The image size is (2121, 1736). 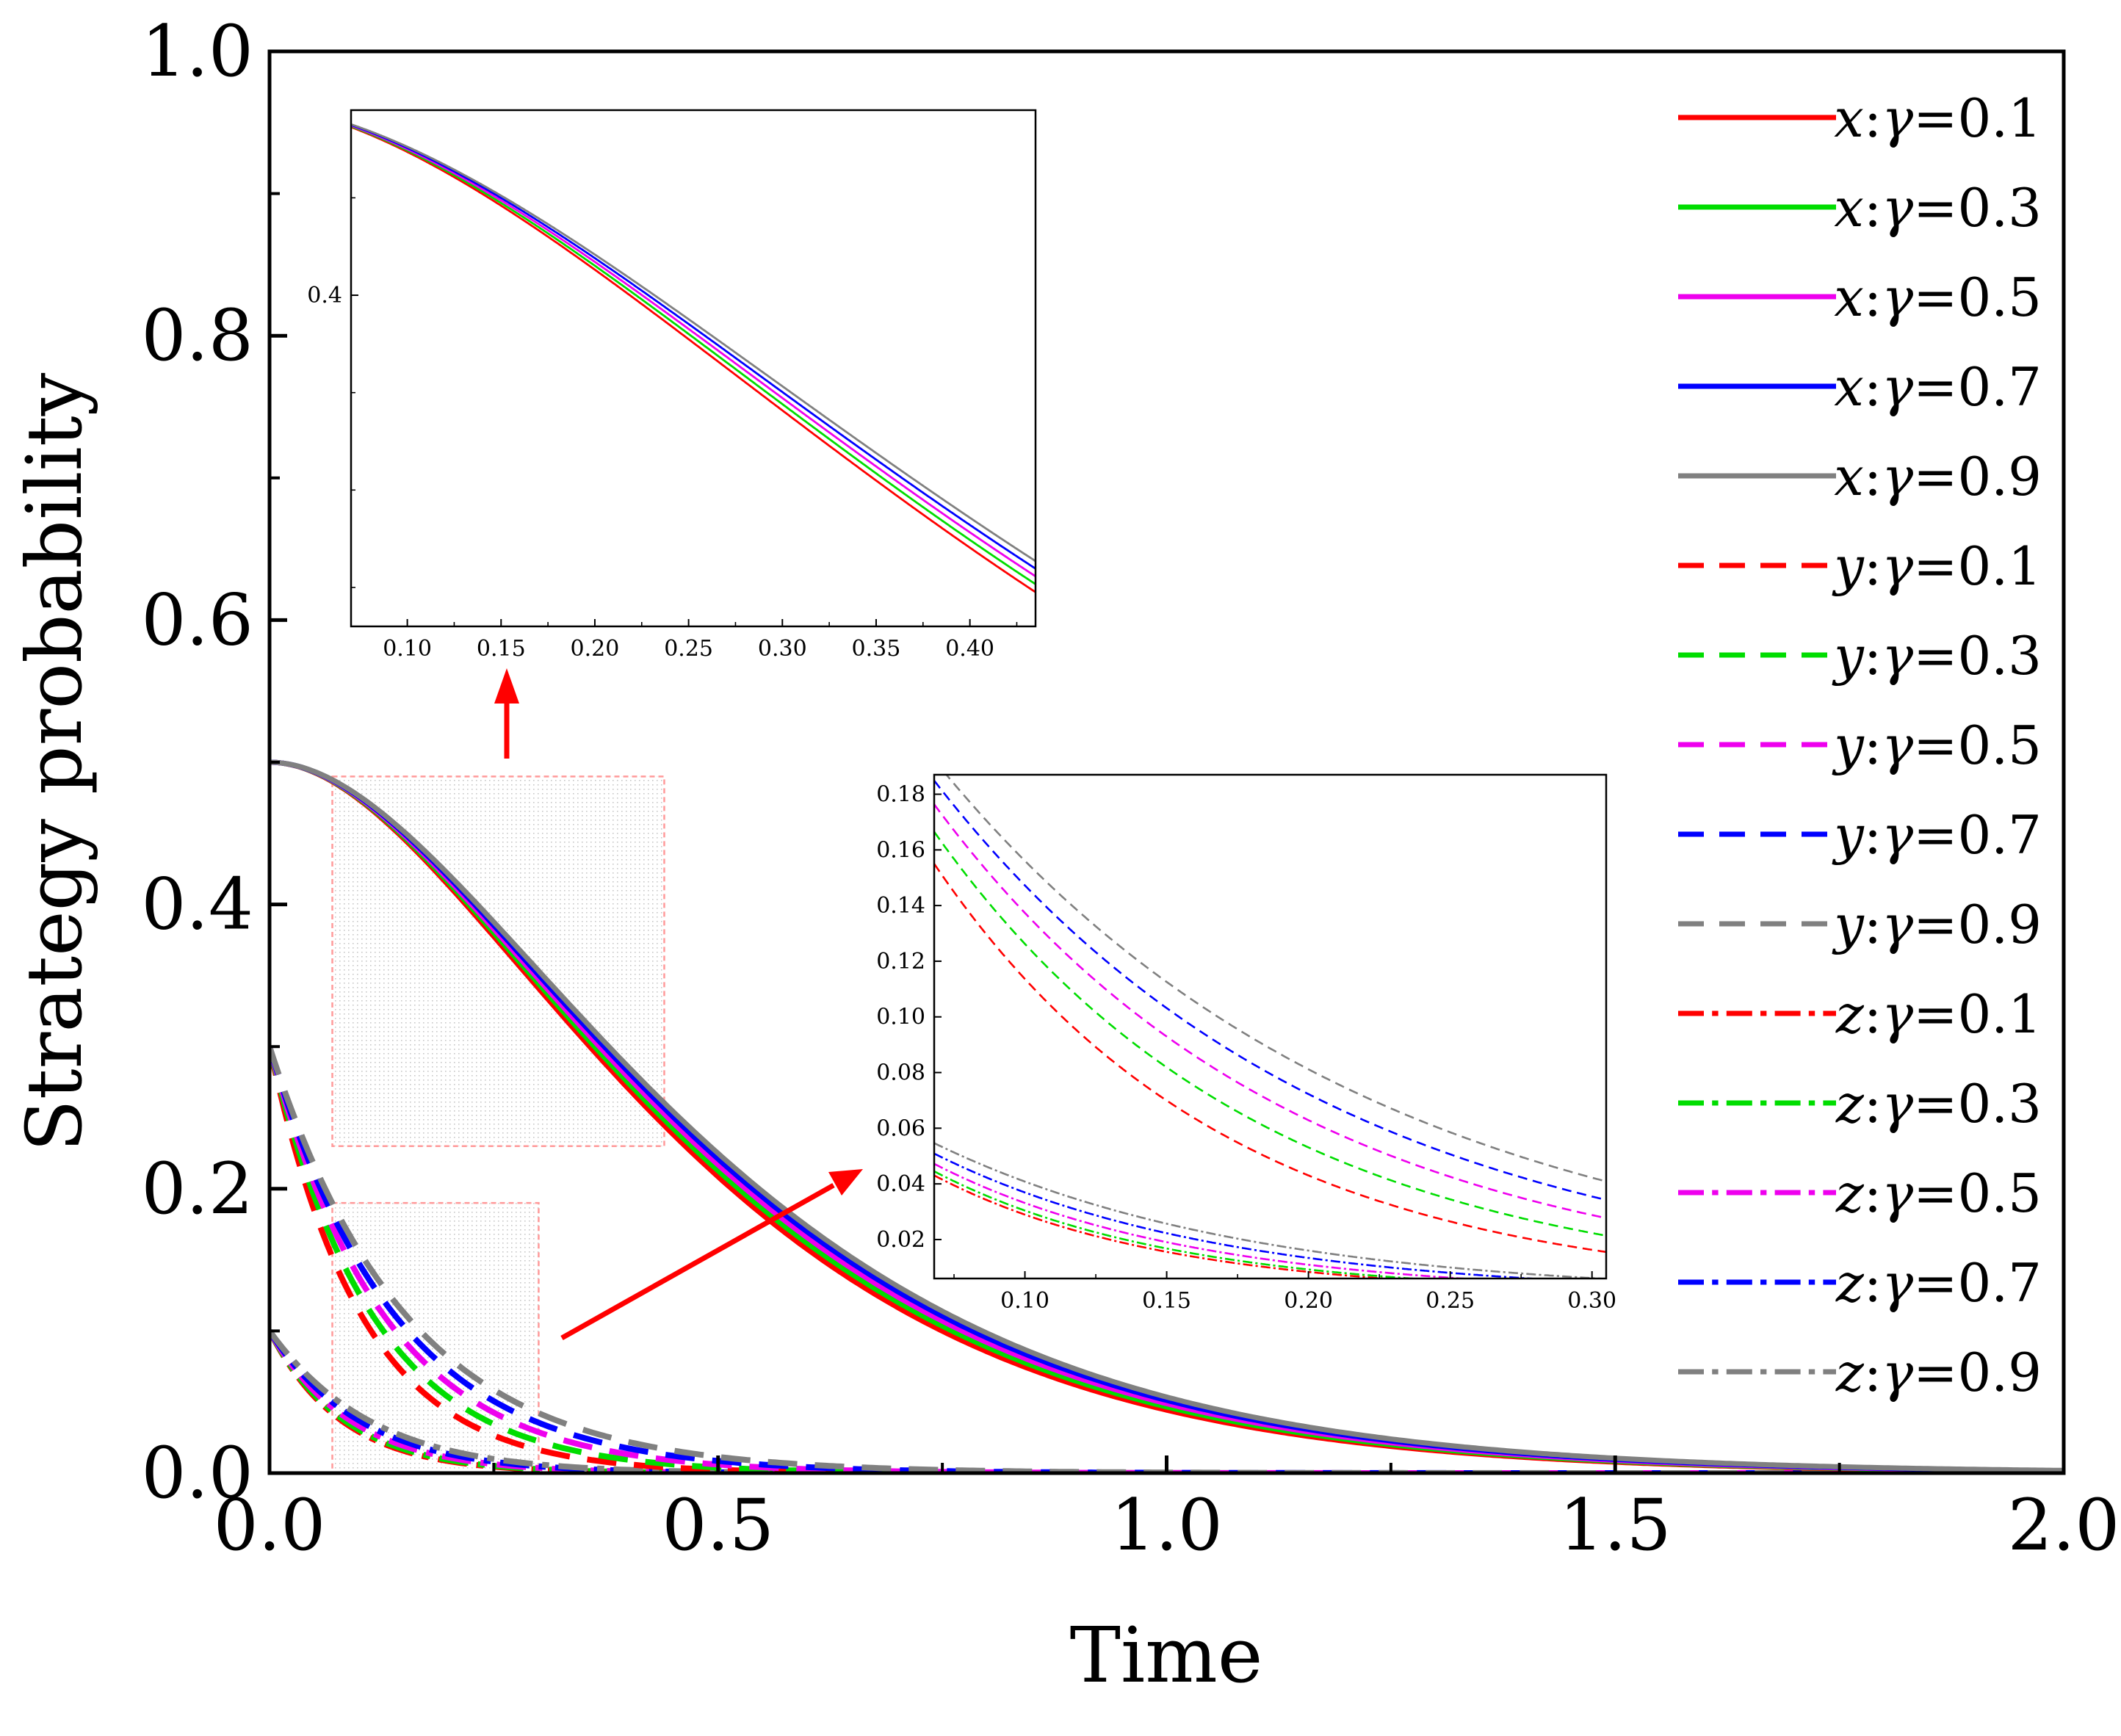 I want to click on legend-label: y:γ=0.7, so click(x=1937, y=835).